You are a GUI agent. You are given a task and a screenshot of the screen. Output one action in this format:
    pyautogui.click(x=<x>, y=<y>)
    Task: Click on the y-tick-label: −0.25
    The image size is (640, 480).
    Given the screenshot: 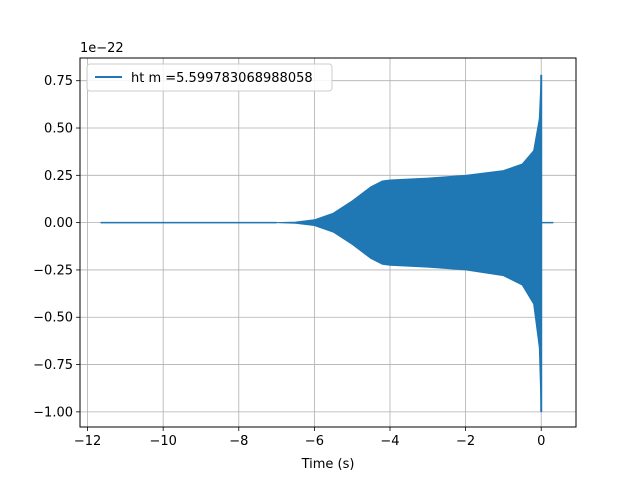 What is the action you would take?
    pyautogui.click(x=53, y=270)
    